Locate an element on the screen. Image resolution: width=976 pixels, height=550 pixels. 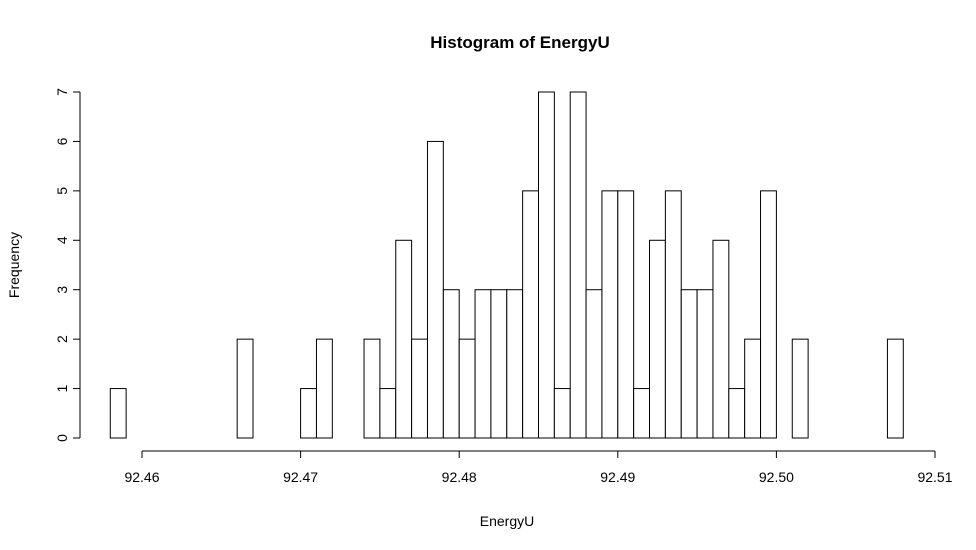
x-tick-label: 92.51 is located at coordinates (934, 477).